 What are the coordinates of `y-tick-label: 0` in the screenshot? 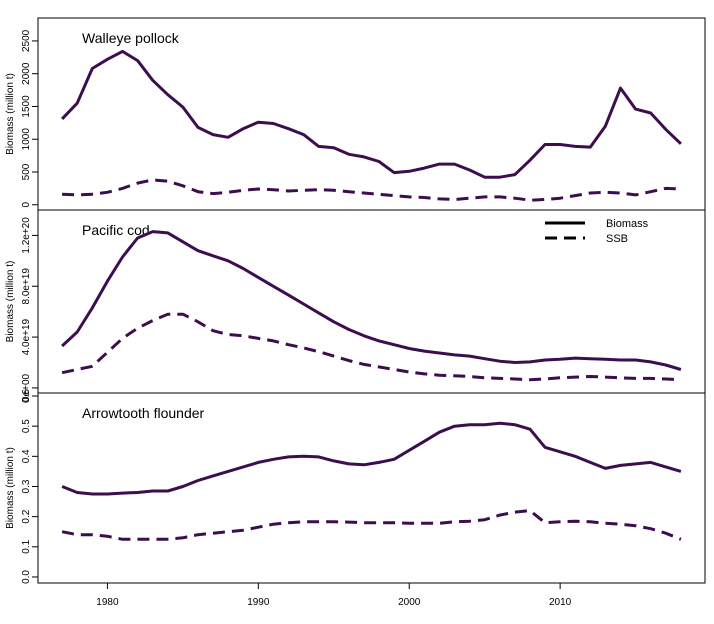 It's located at (26, 205).